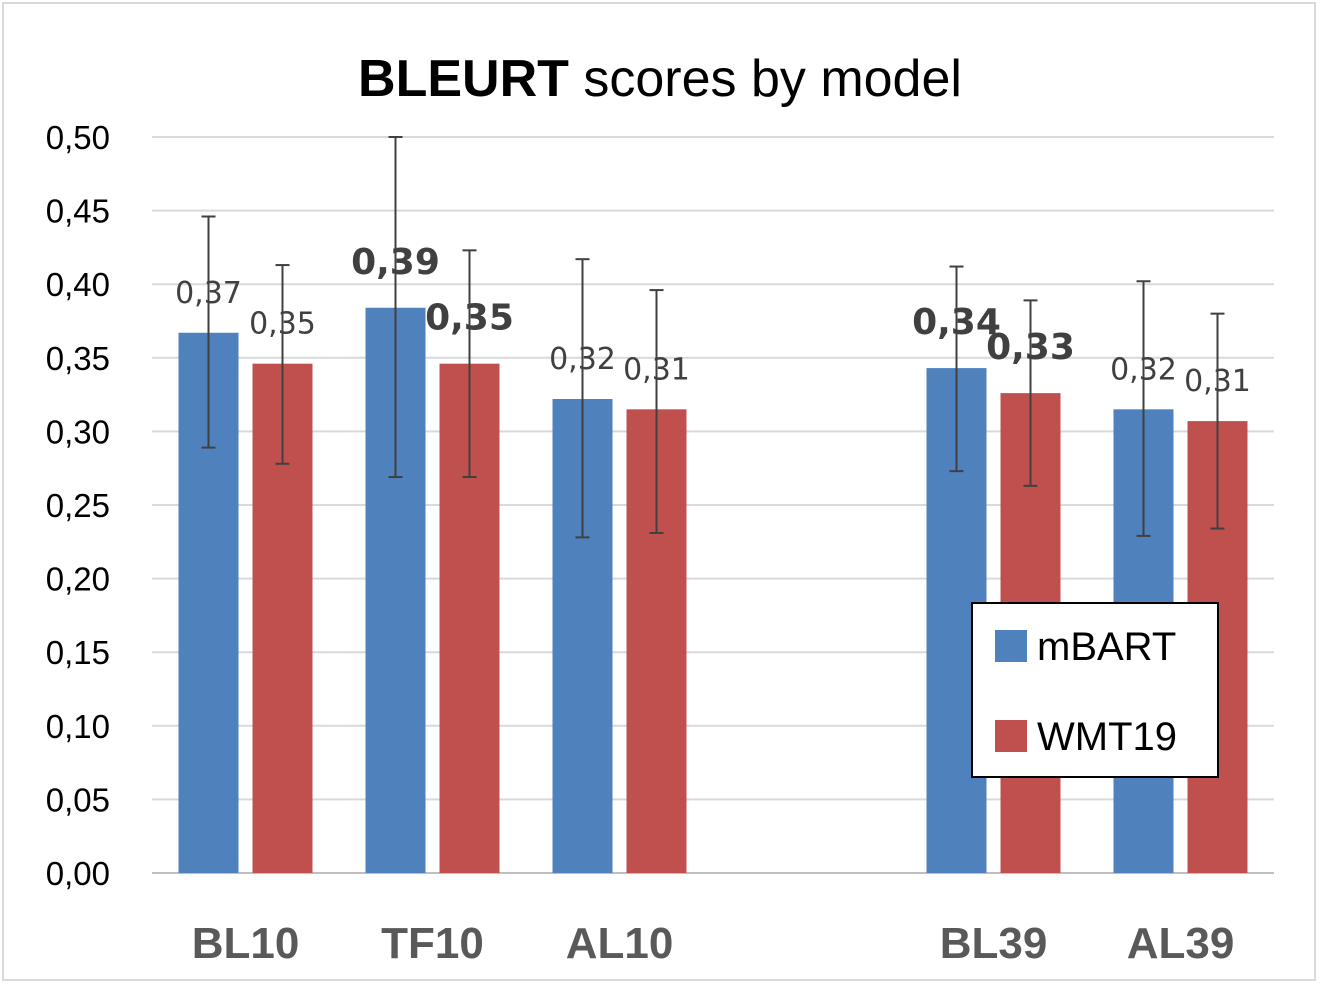 The height and width of the screenshot is (985, 1320). I want to click on y-tick-label: 0,45, so click(78, 211).